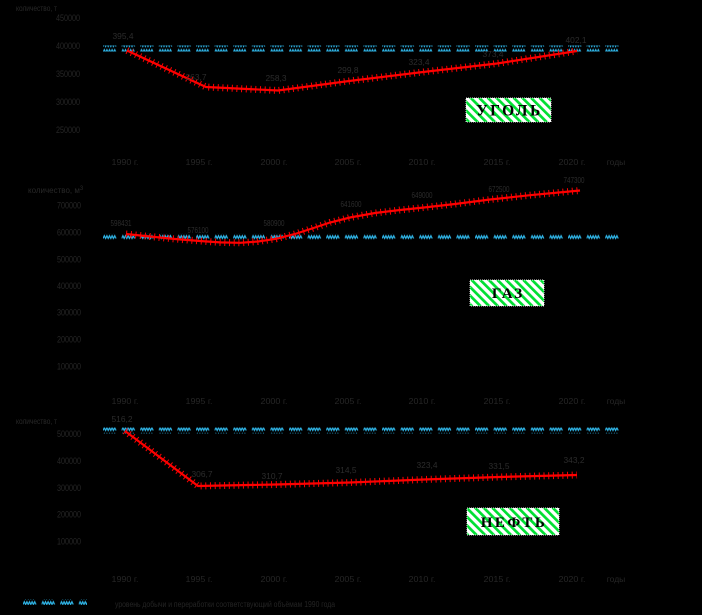 This screenshot has height=615, width=702. What do you see at coordinates (121, 223) in the screenshot?
I see `svg-text: 598431` at bounding box center [121, 223].